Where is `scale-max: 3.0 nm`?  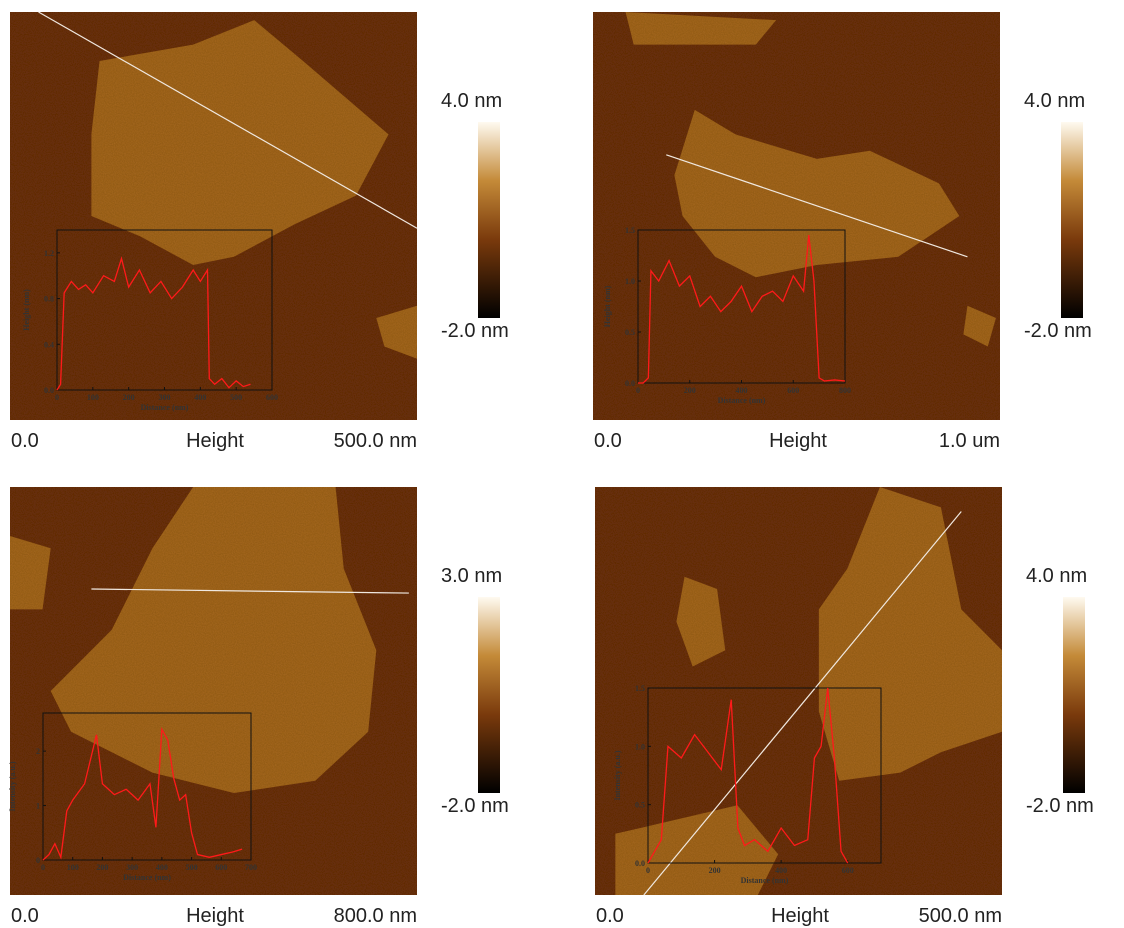
scale-max: 3.0 nm is located at coordinates (471, 576).